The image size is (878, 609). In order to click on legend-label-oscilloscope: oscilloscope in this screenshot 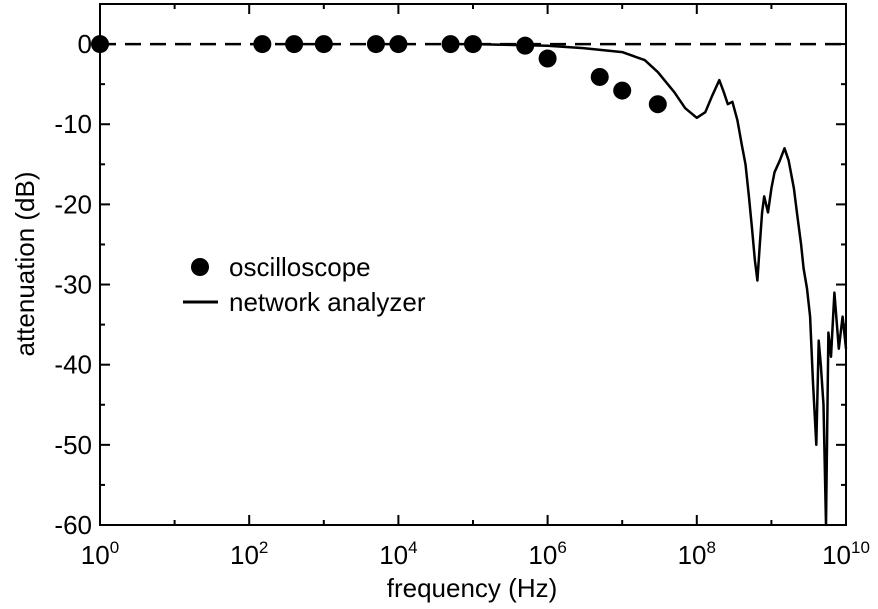, I will do `click(300, 267)`.